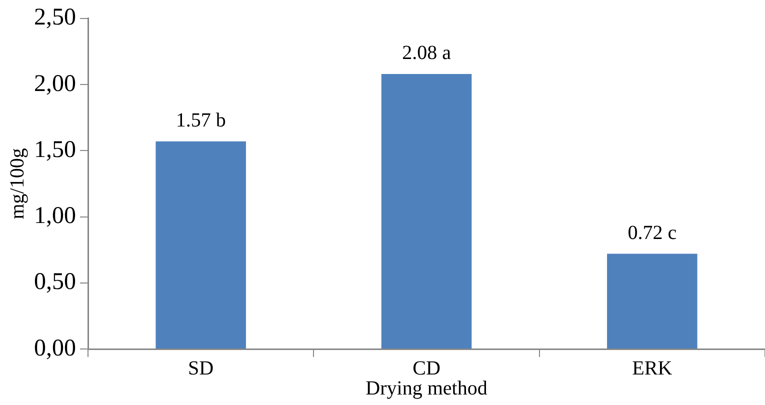  Describe the element at coordinates (55, 17) in the screenshot. I see `y-tick-label: 2,50` at that location.